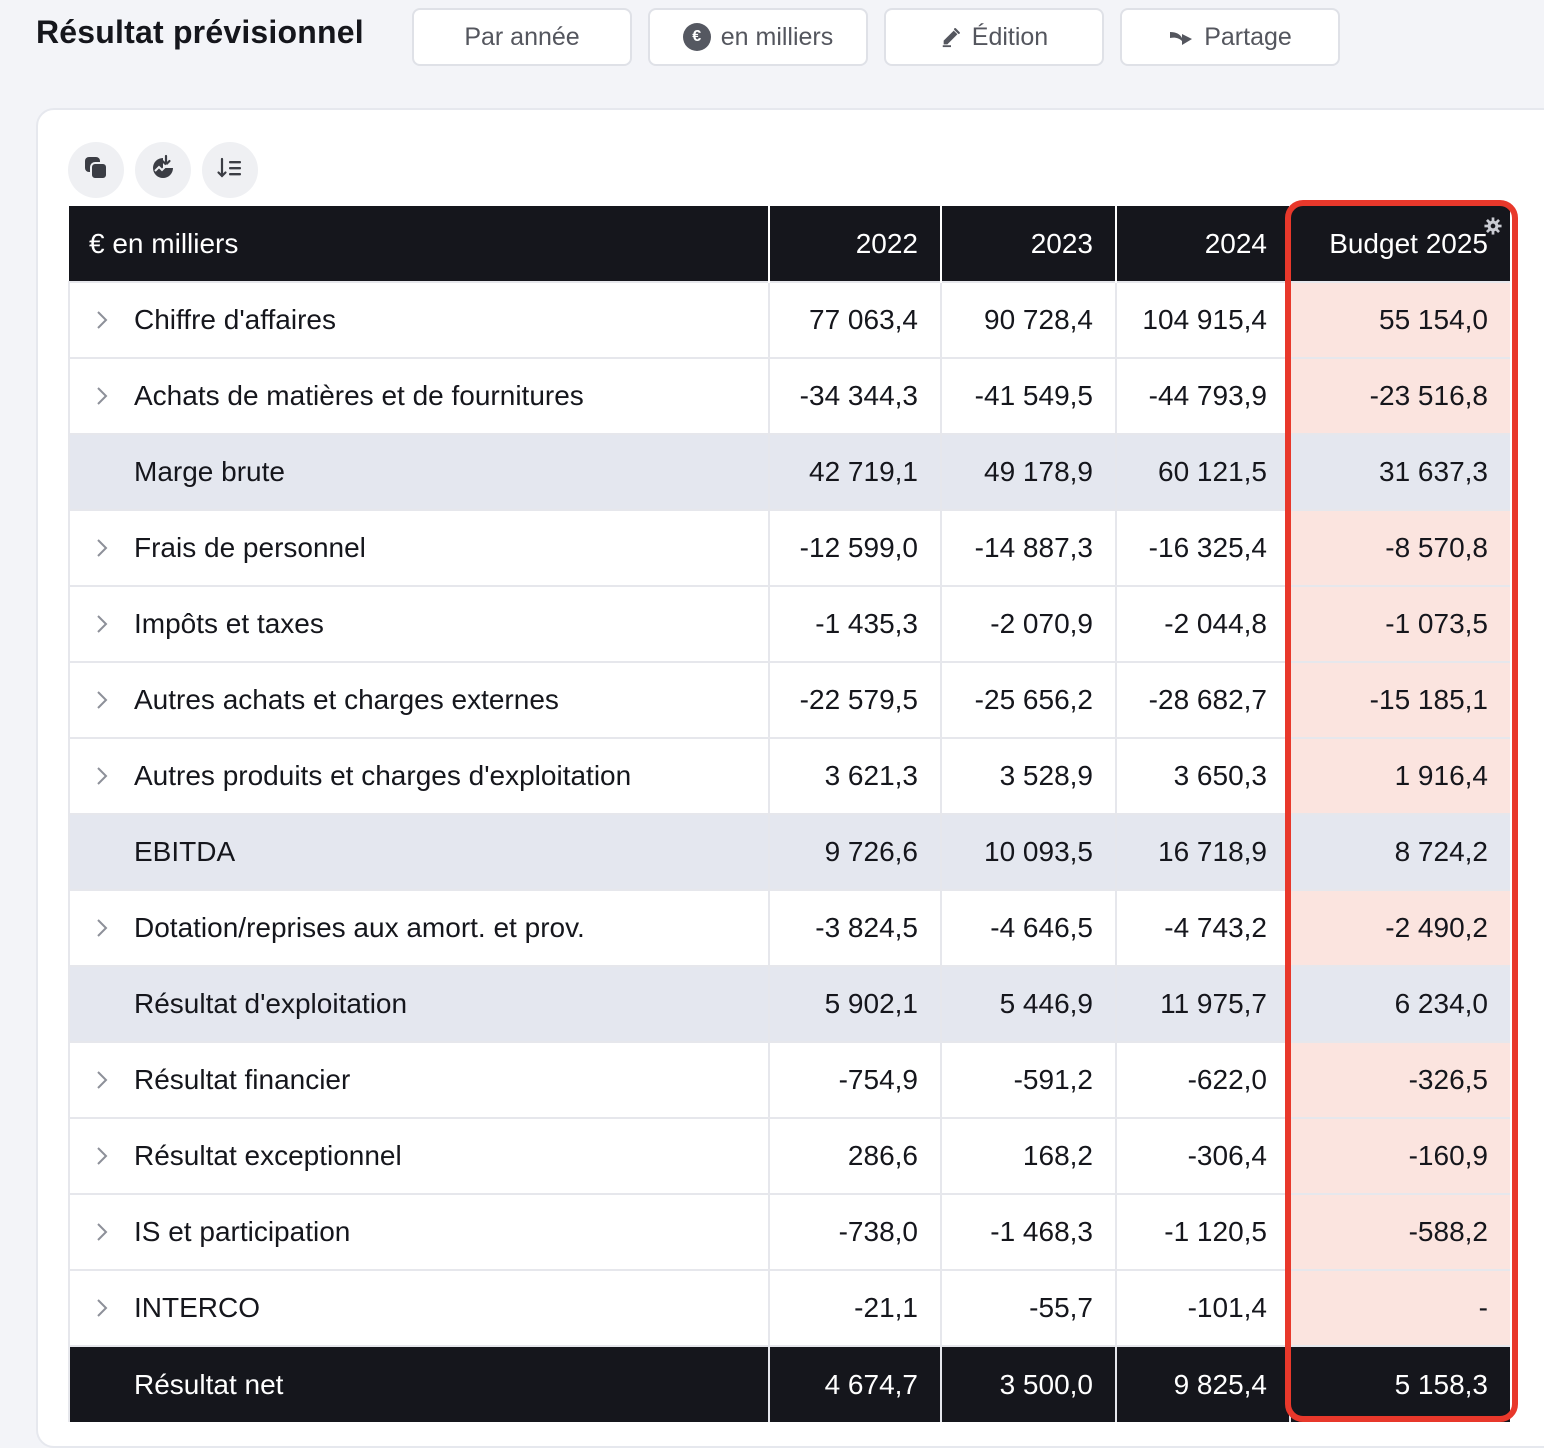 Image resolution: width=1544 pixels, height=1448 pixels. Describe the element at coordinates (1399, 927) in the screenshot. I see `cell-budget-2025: -2 490,2` at that location.